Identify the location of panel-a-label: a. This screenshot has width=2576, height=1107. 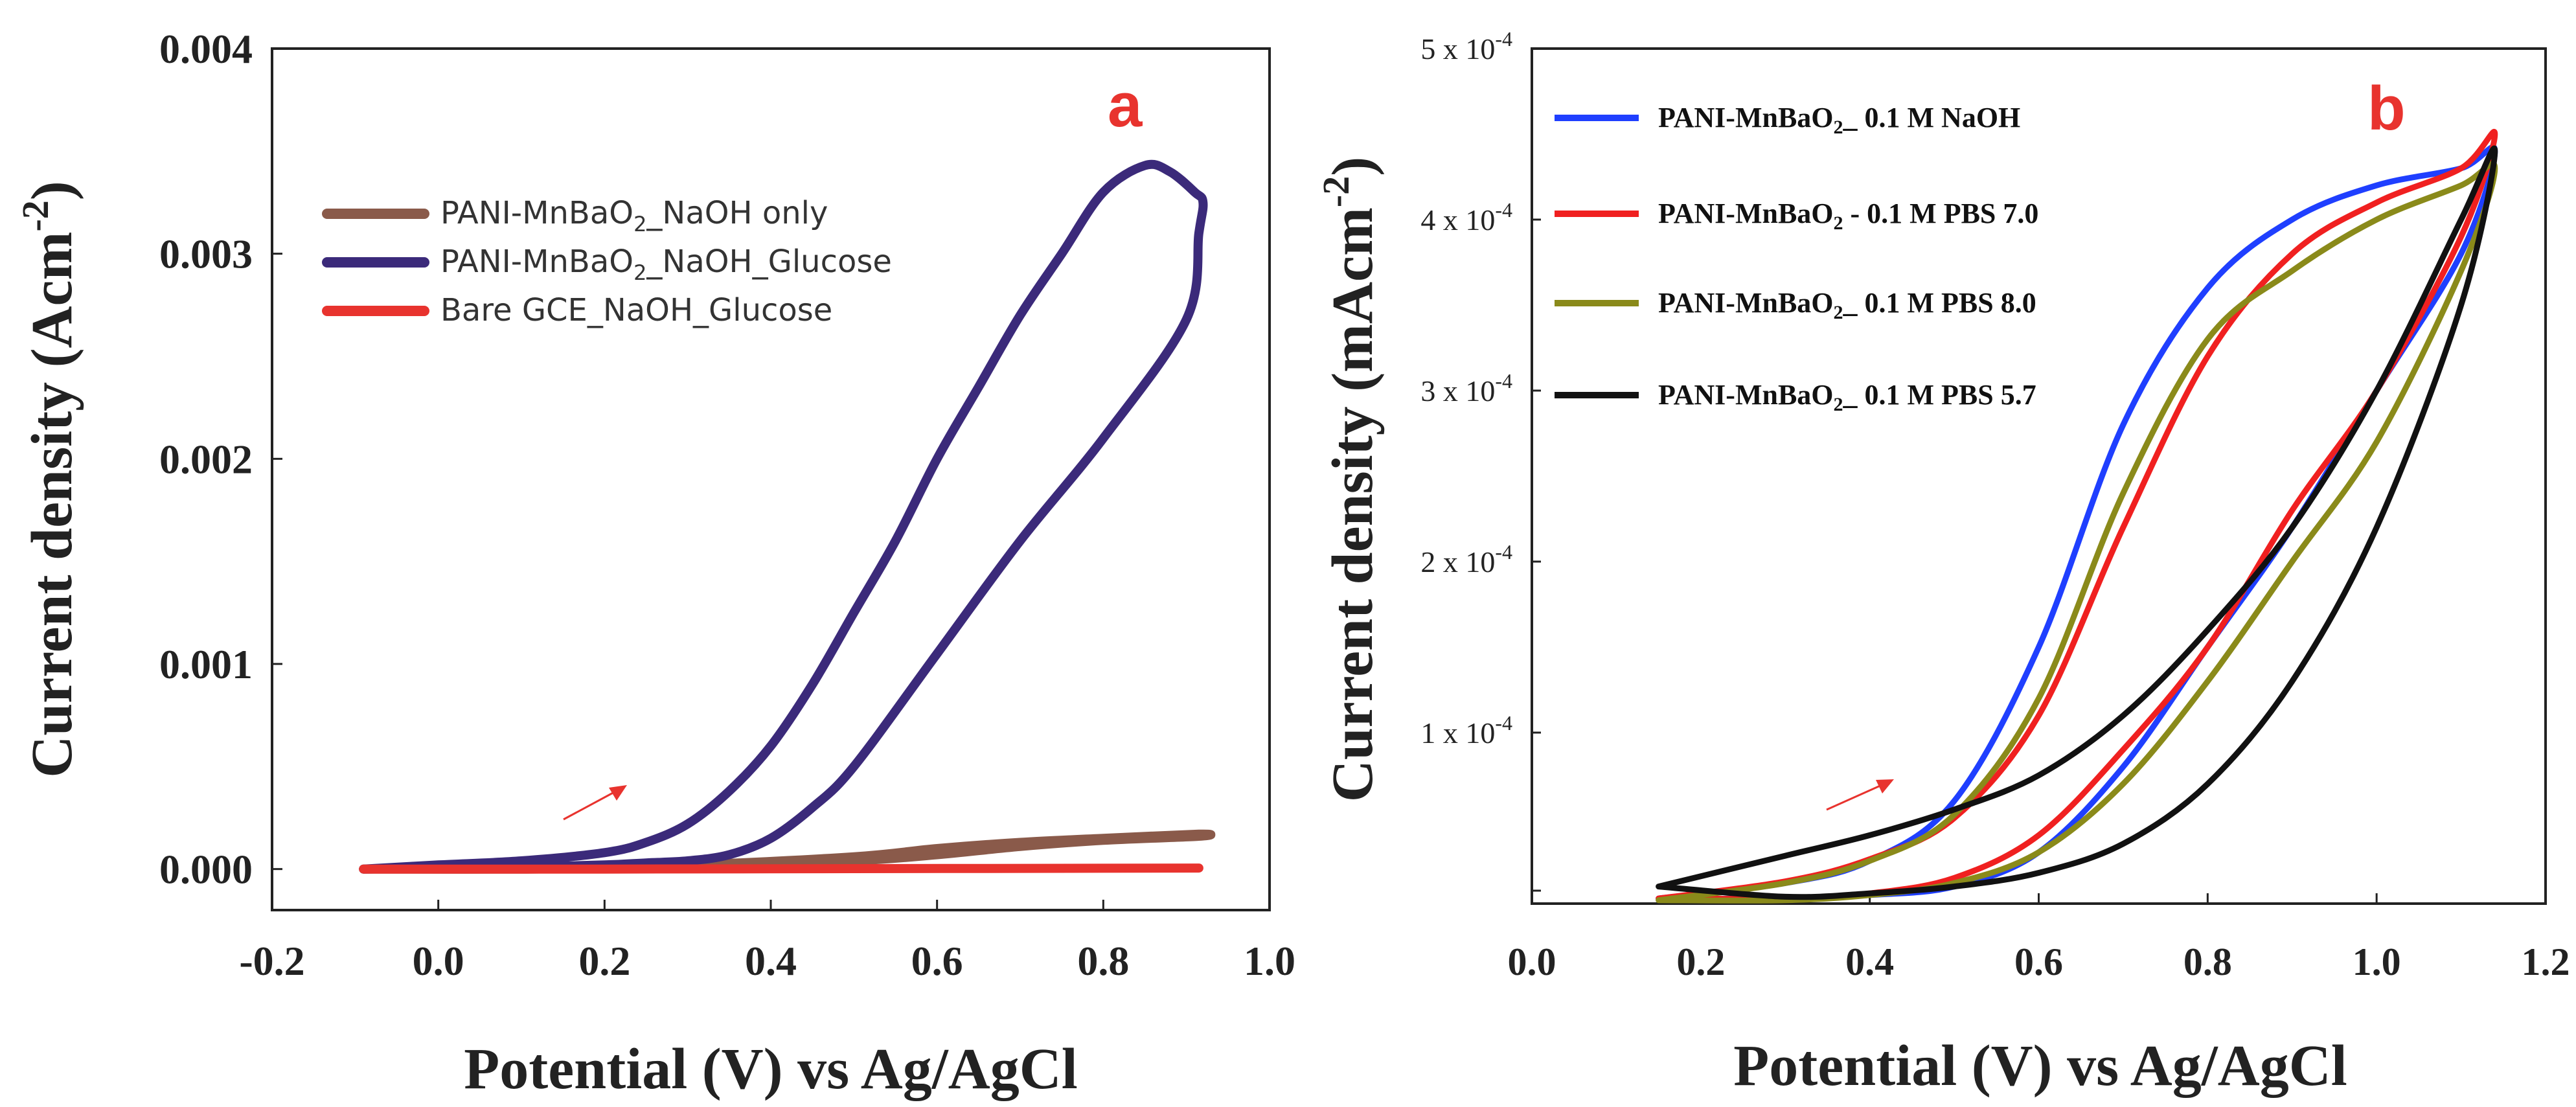
(1126, 106).